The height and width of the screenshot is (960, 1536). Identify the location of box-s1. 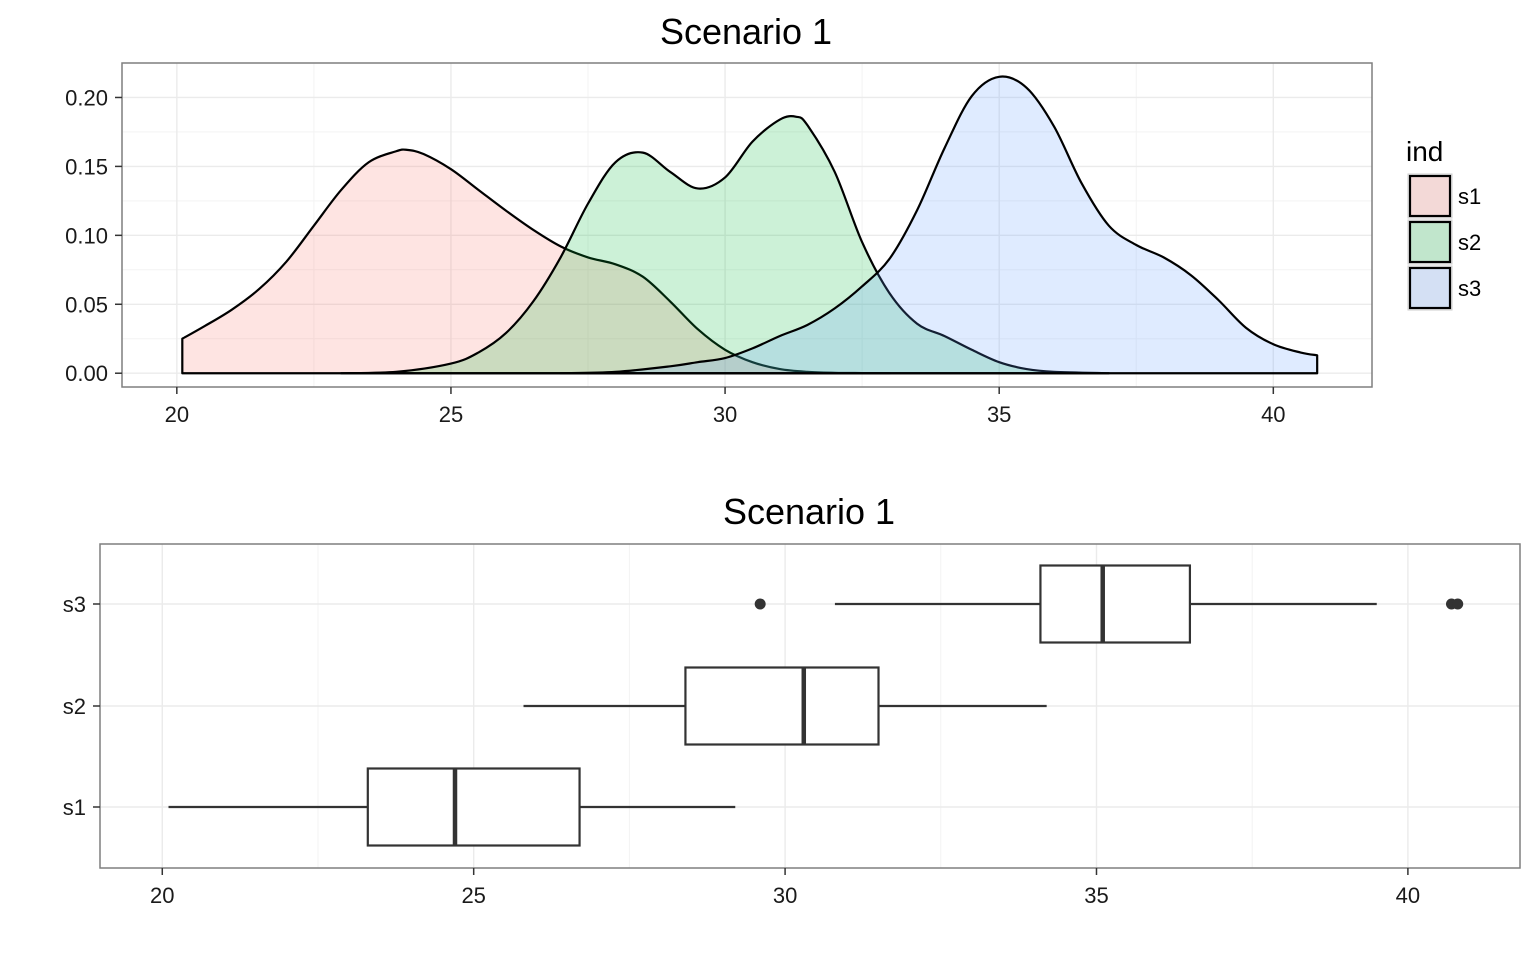
(473, 807).